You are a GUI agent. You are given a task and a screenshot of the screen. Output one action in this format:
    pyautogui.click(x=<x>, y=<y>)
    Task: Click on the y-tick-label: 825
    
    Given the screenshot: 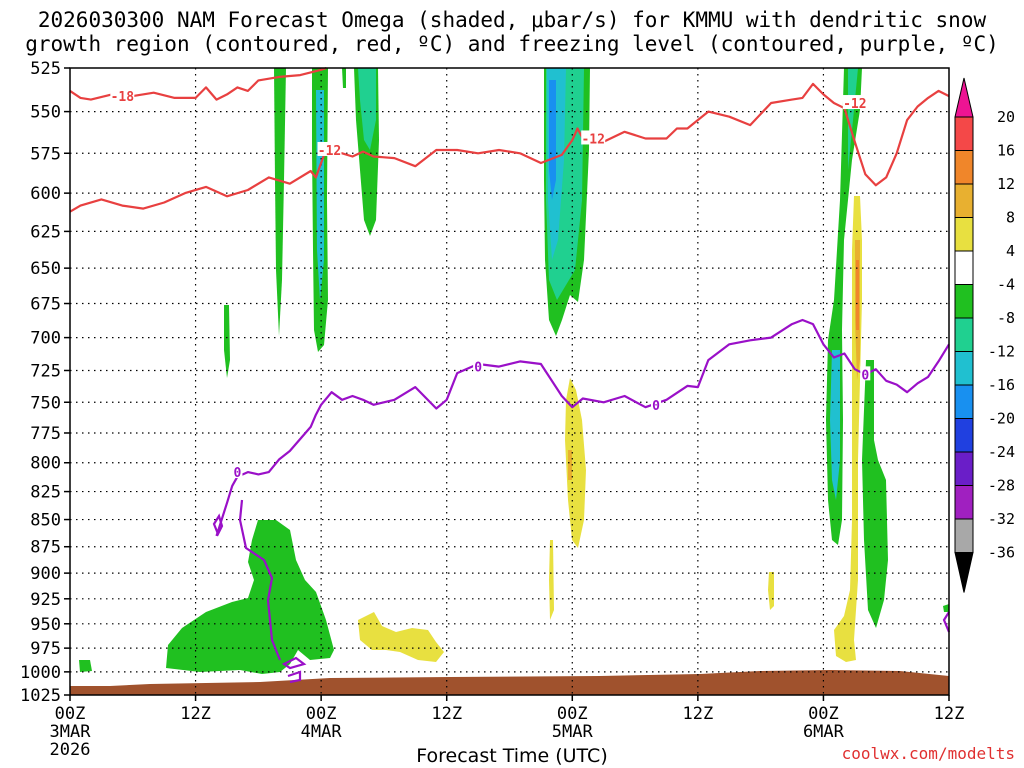 What is the action you would take?
    pyautogui.click(x=45, y=493)
    